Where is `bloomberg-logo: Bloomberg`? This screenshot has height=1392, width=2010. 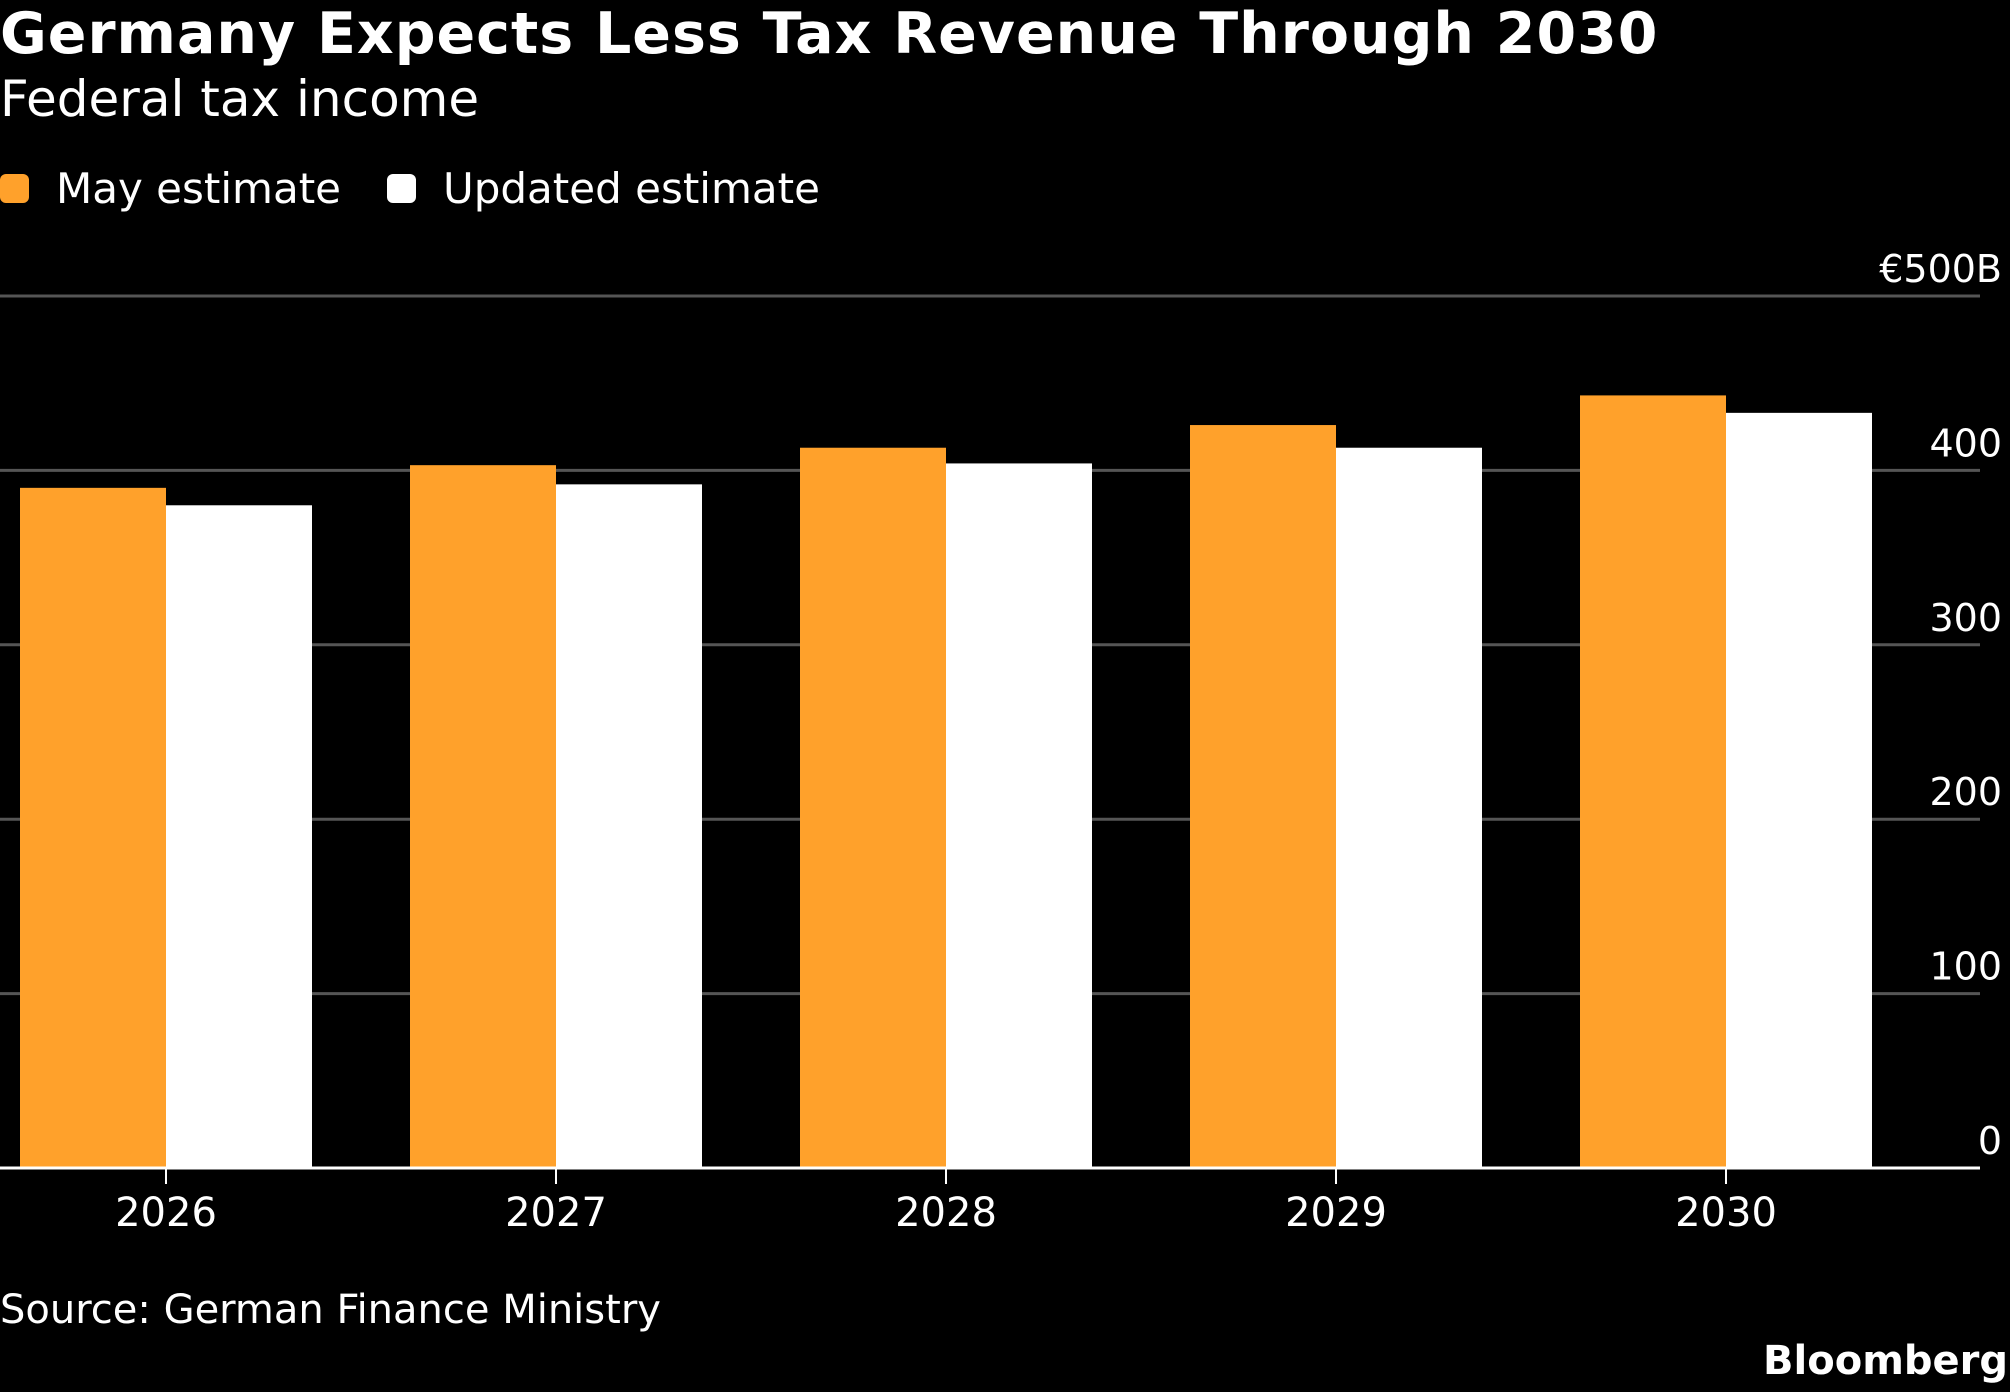
bloomberg-logo: Bloomberg is located at coordinates (1885, 1361).